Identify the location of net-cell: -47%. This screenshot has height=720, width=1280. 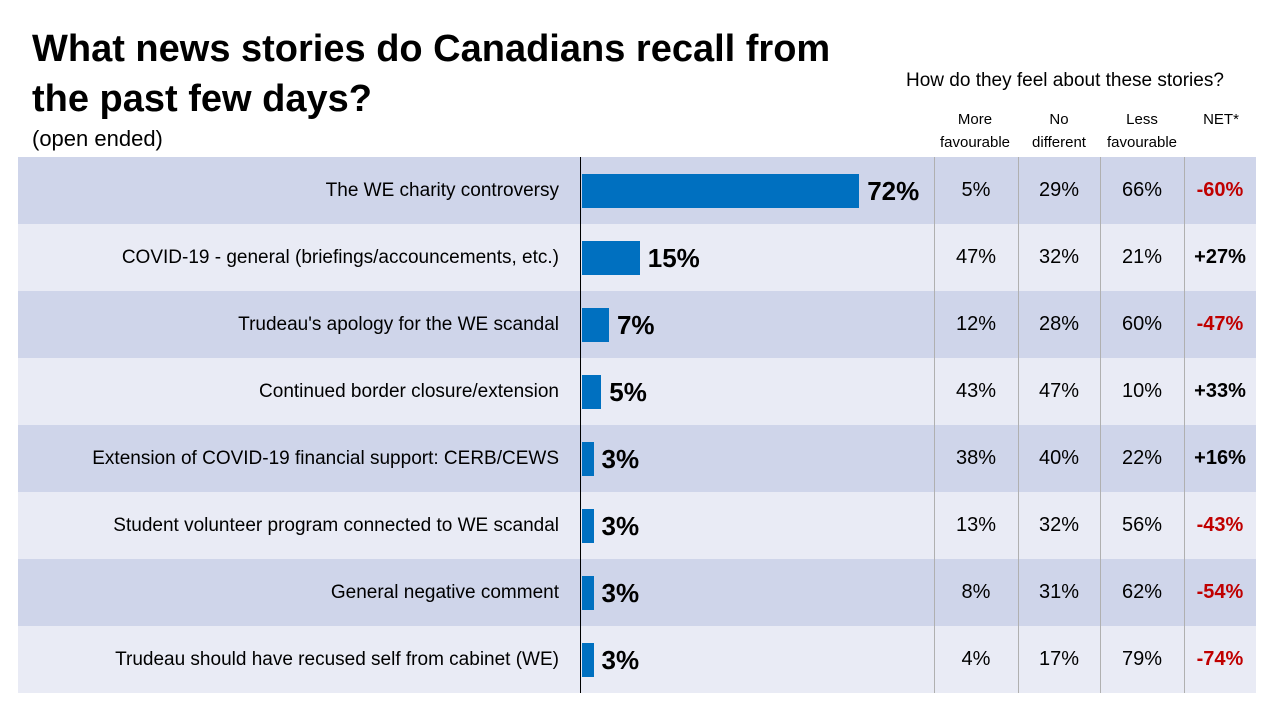
(1220, 324).